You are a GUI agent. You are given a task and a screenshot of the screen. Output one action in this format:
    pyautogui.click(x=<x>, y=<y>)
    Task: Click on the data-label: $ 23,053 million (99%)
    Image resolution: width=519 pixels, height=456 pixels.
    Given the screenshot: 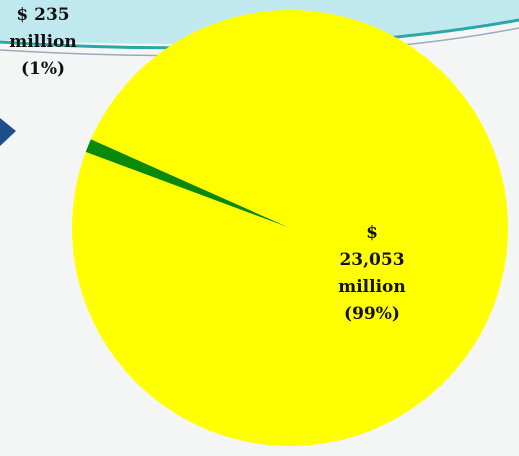 What is the action you would take?
    pyautogui.click(x=372, y=273)
    